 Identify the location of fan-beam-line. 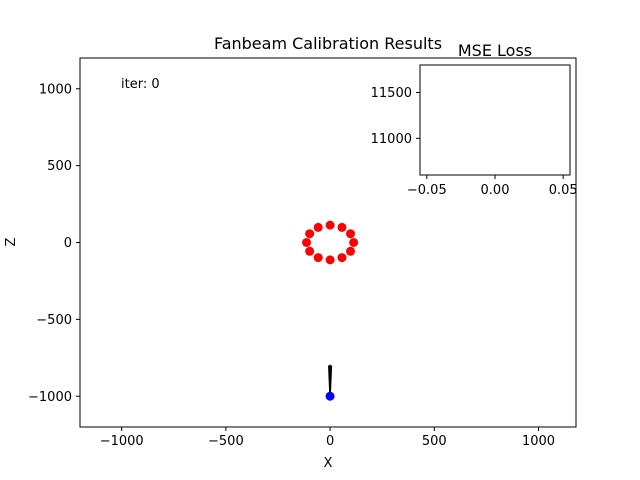
(331, 381).